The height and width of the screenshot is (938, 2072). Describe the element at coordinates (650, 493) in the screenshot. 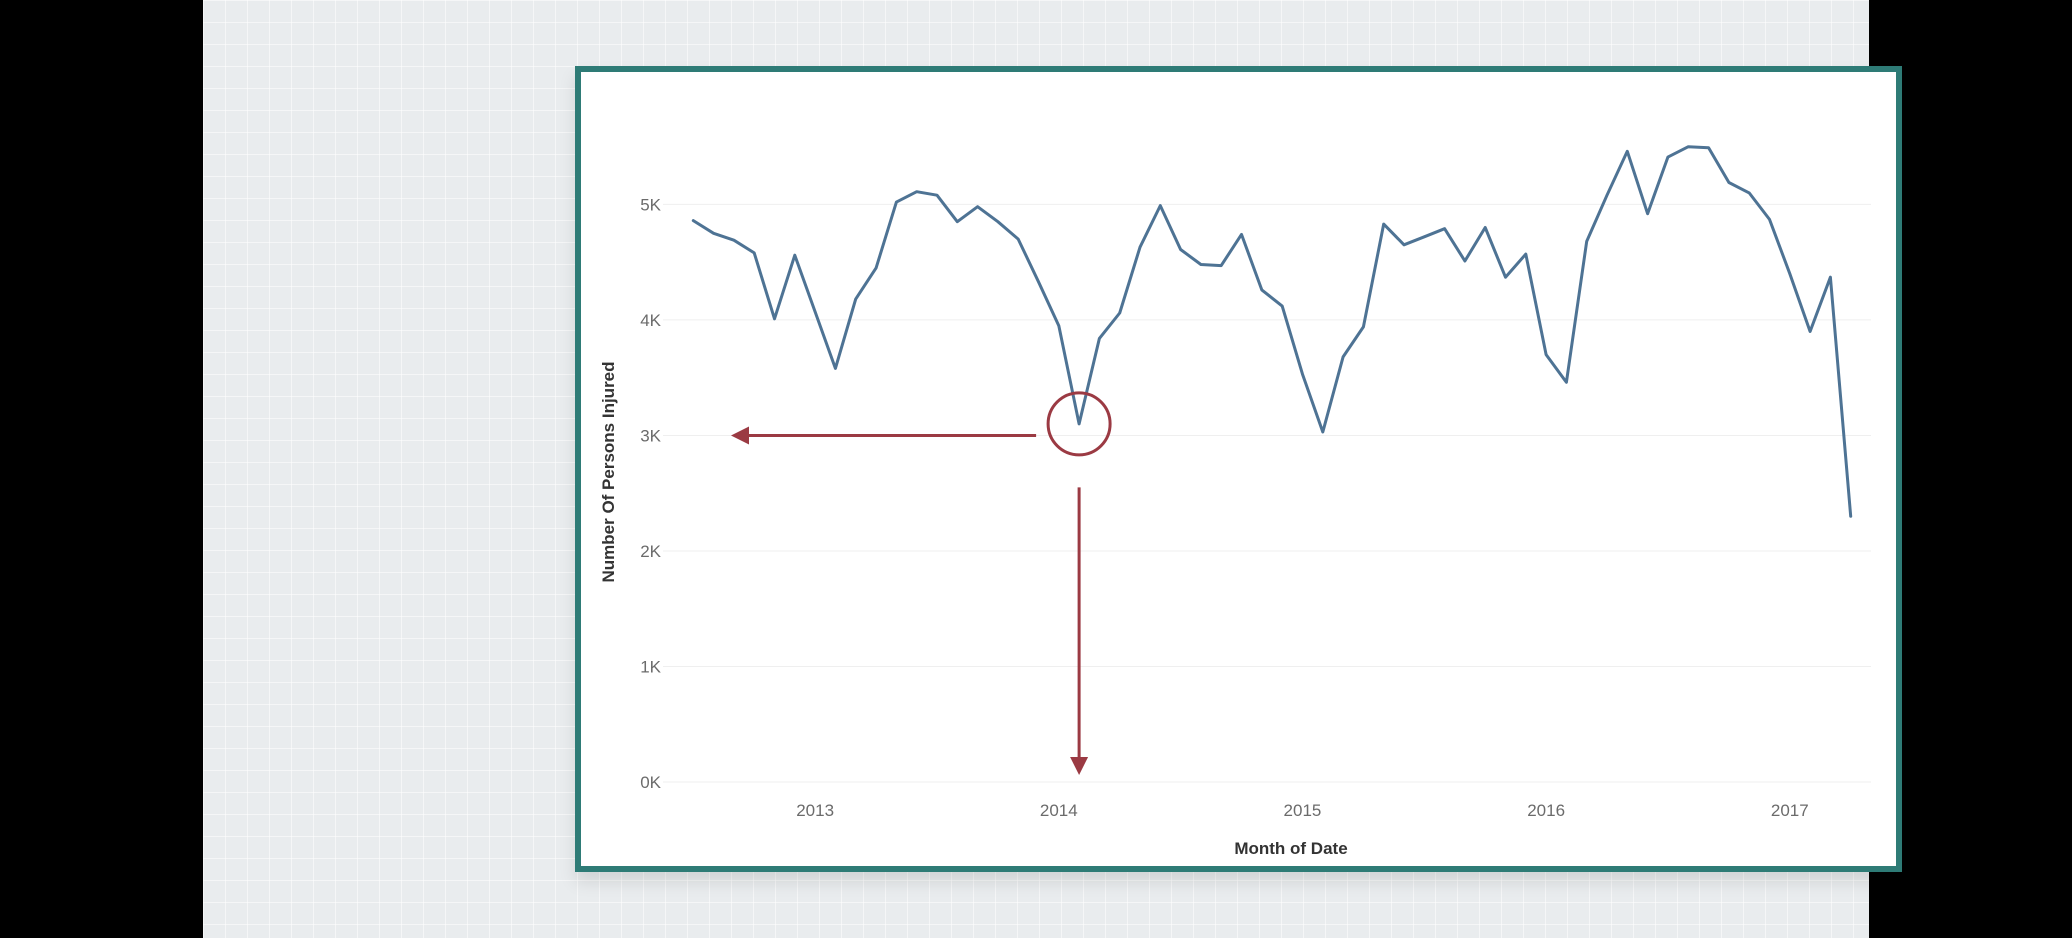

I see `y-axis-ticks: 0K 1K 2K 3K 4K 5K` at that location.